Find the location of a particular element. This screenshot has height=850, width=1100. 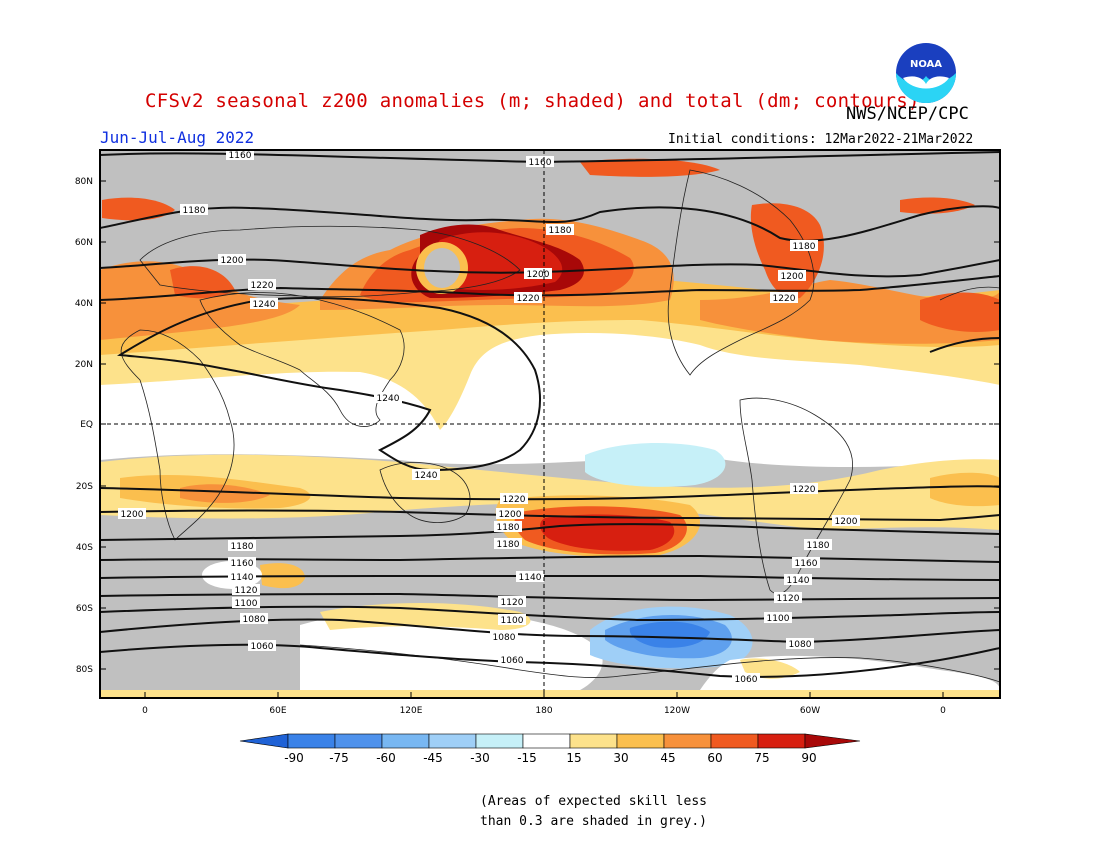

contour-label: 1240 is located at coordinates (388, 398).